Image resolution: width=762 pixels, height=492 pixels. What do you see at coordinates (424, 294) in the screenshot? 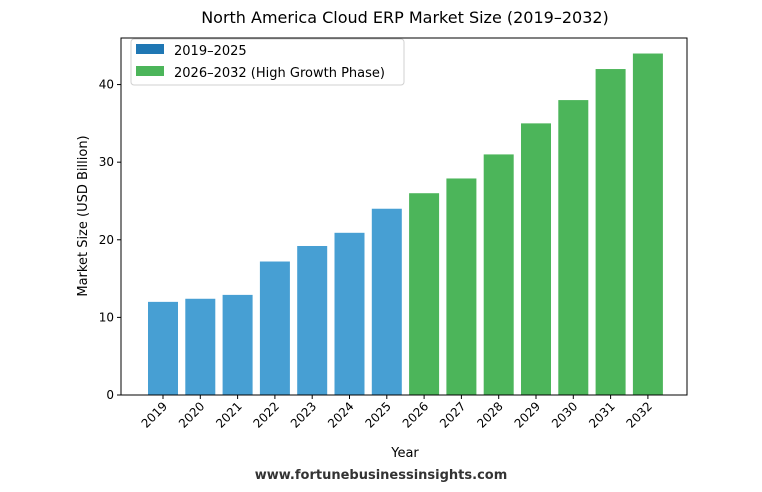
I see `bar-2026` at bounding box center [424, 294].